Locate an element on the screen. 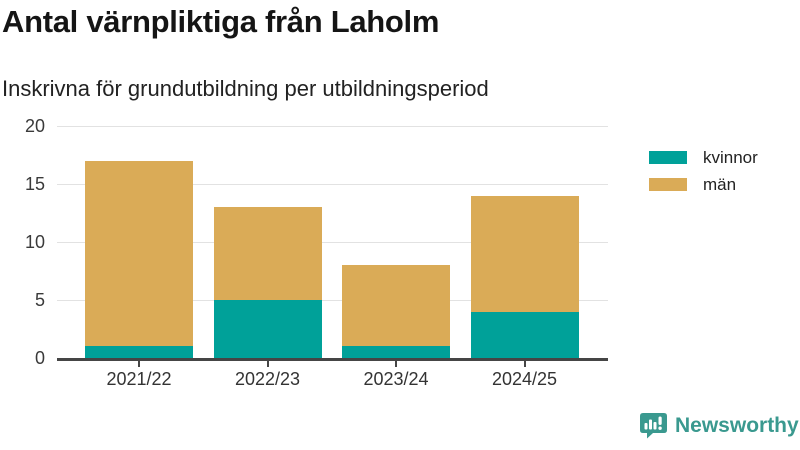  bar-segment-kvinnor-2023/24 is located at coordinates (396, 352).